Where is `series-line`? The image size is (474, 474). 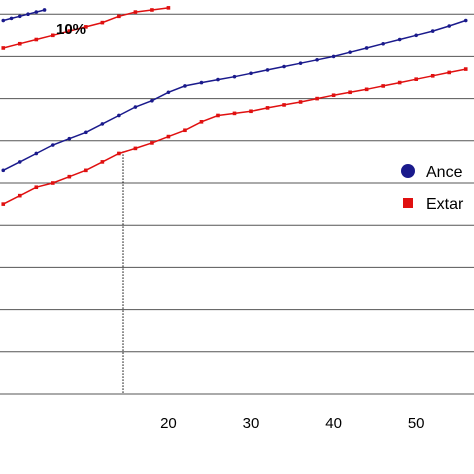
series-line is located at coordinates (24, 15).